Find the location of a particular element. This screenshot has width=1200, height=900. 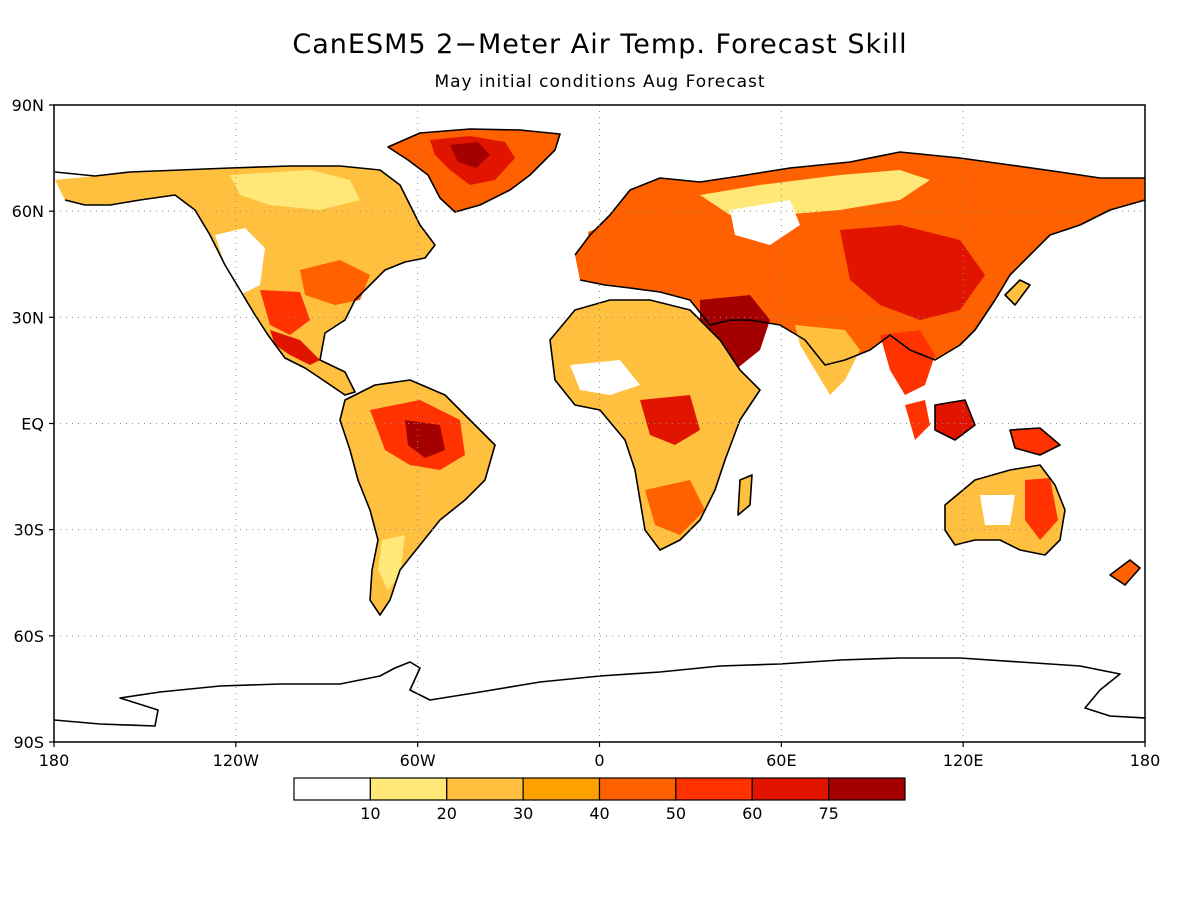

lat-tick-label-3: EQ is located at coordinates (32, 424).